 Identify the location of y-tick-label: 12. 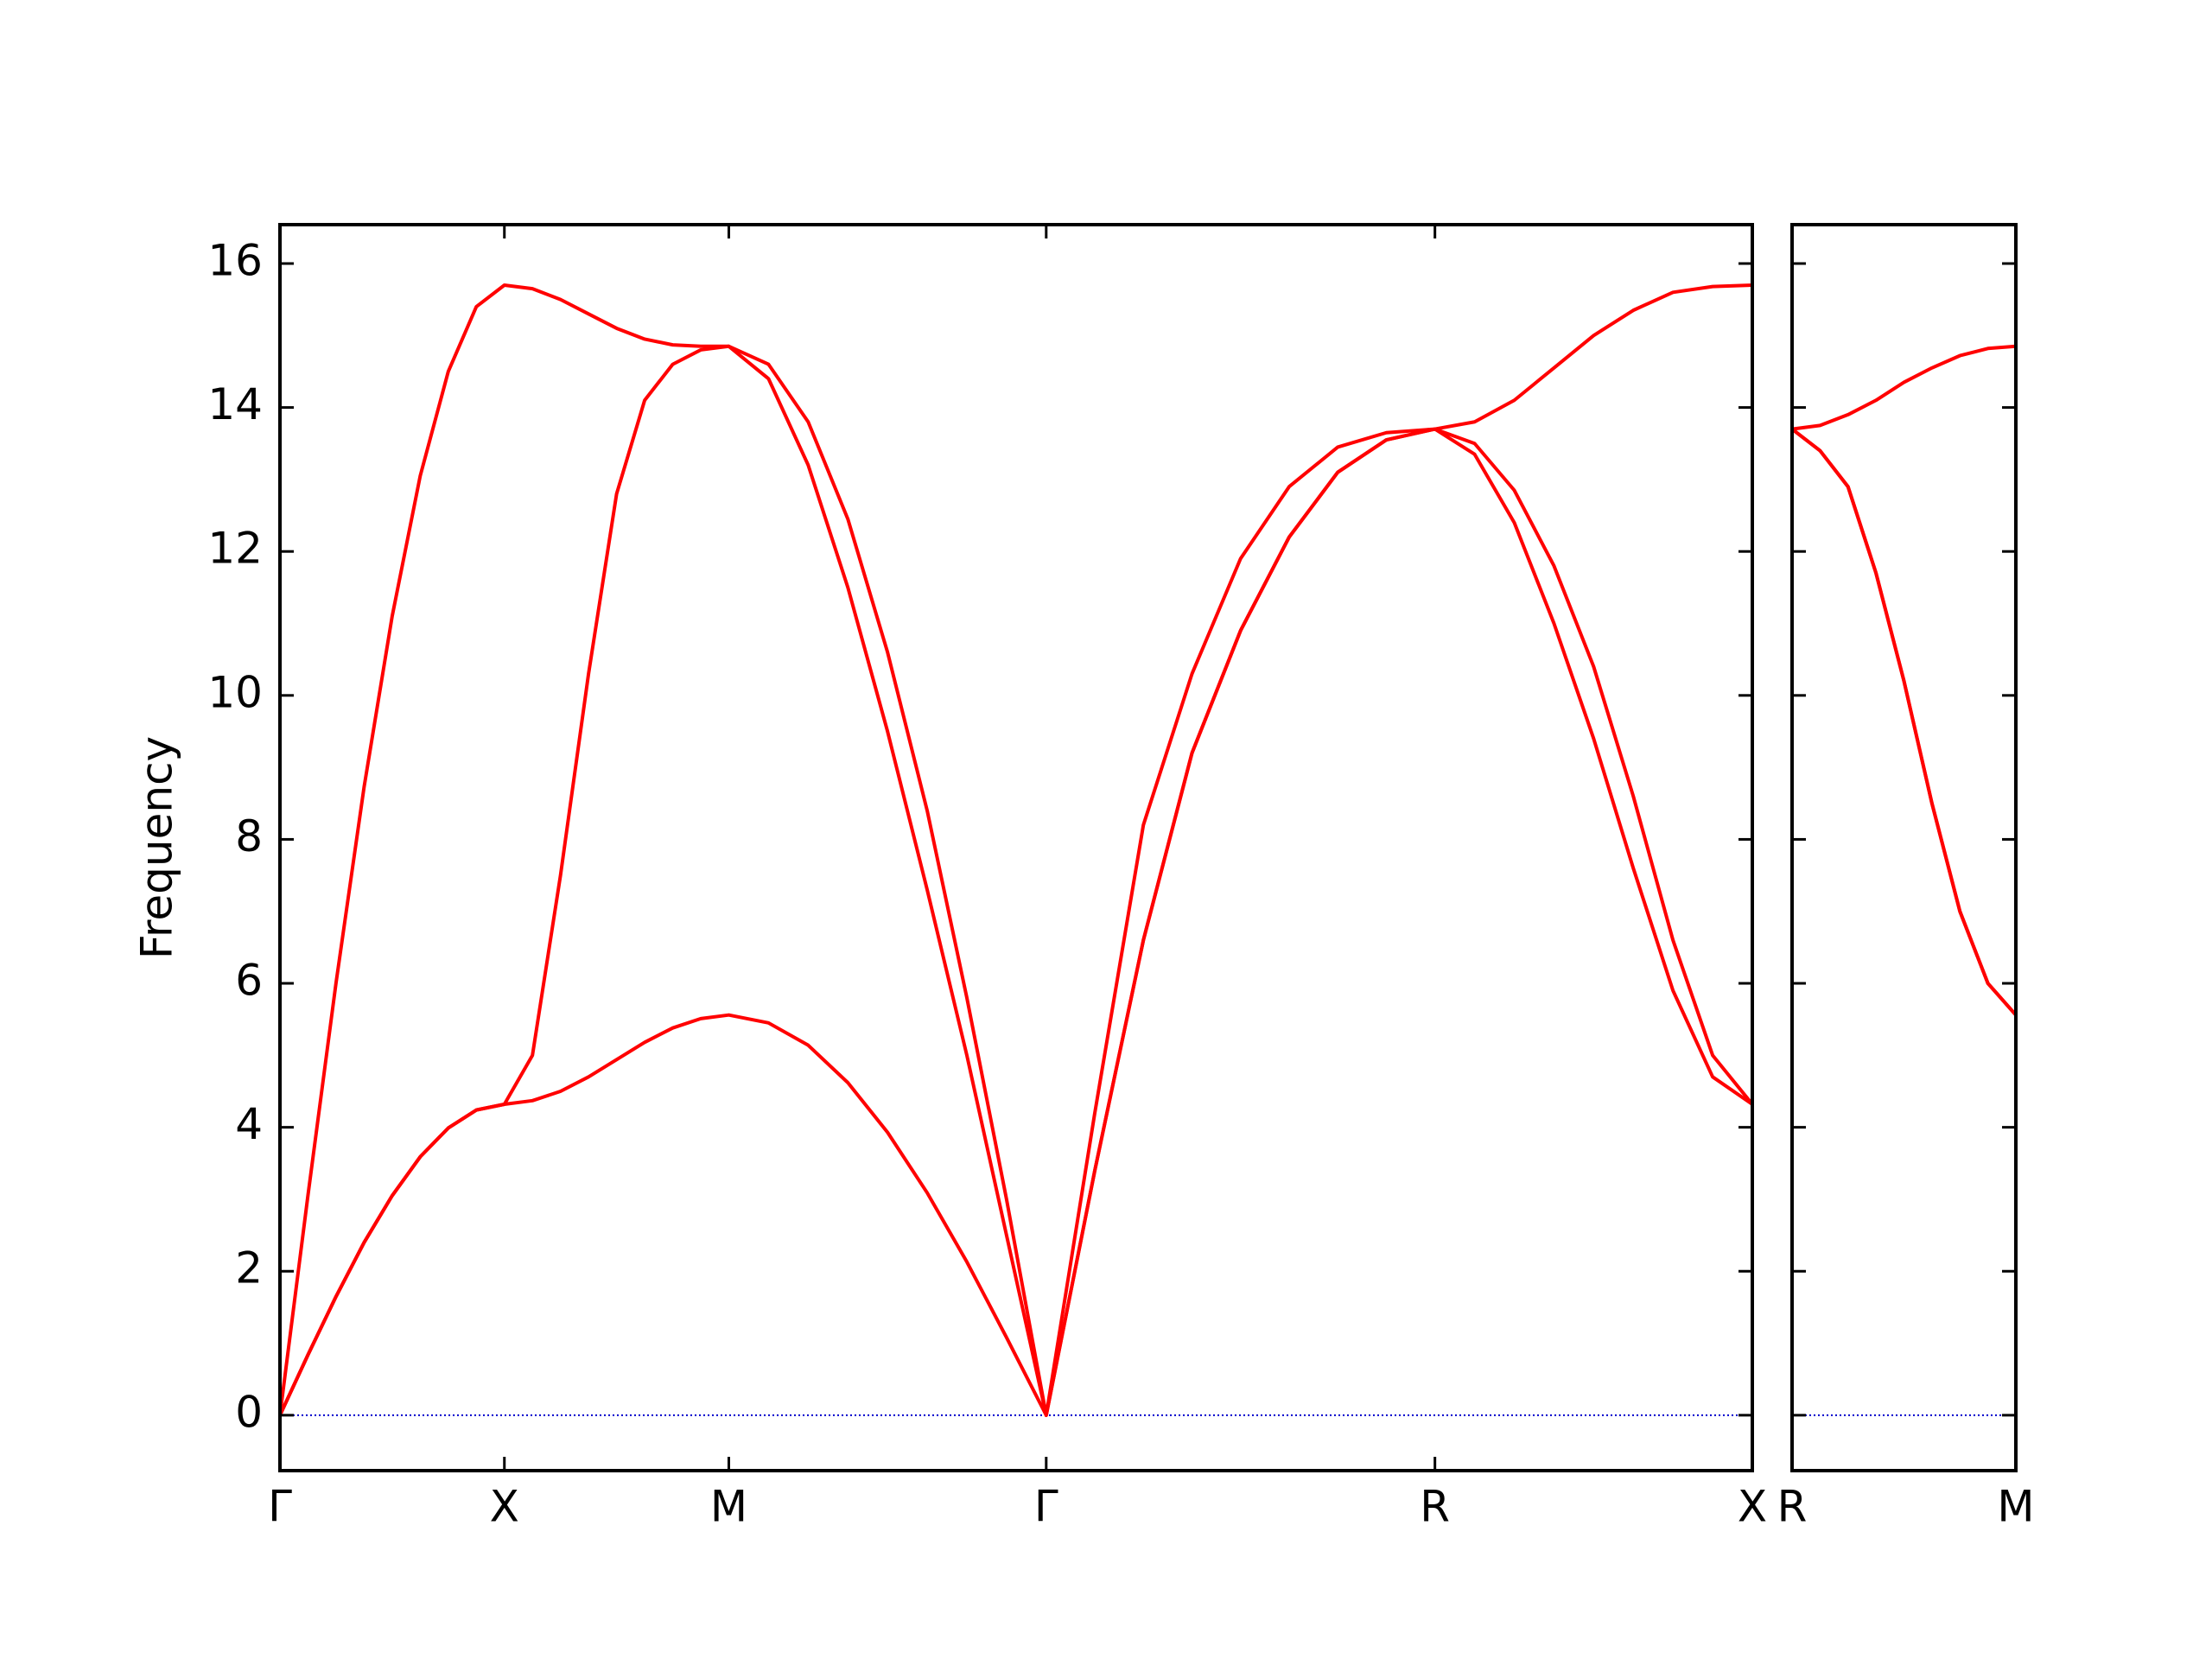
(235, 549).